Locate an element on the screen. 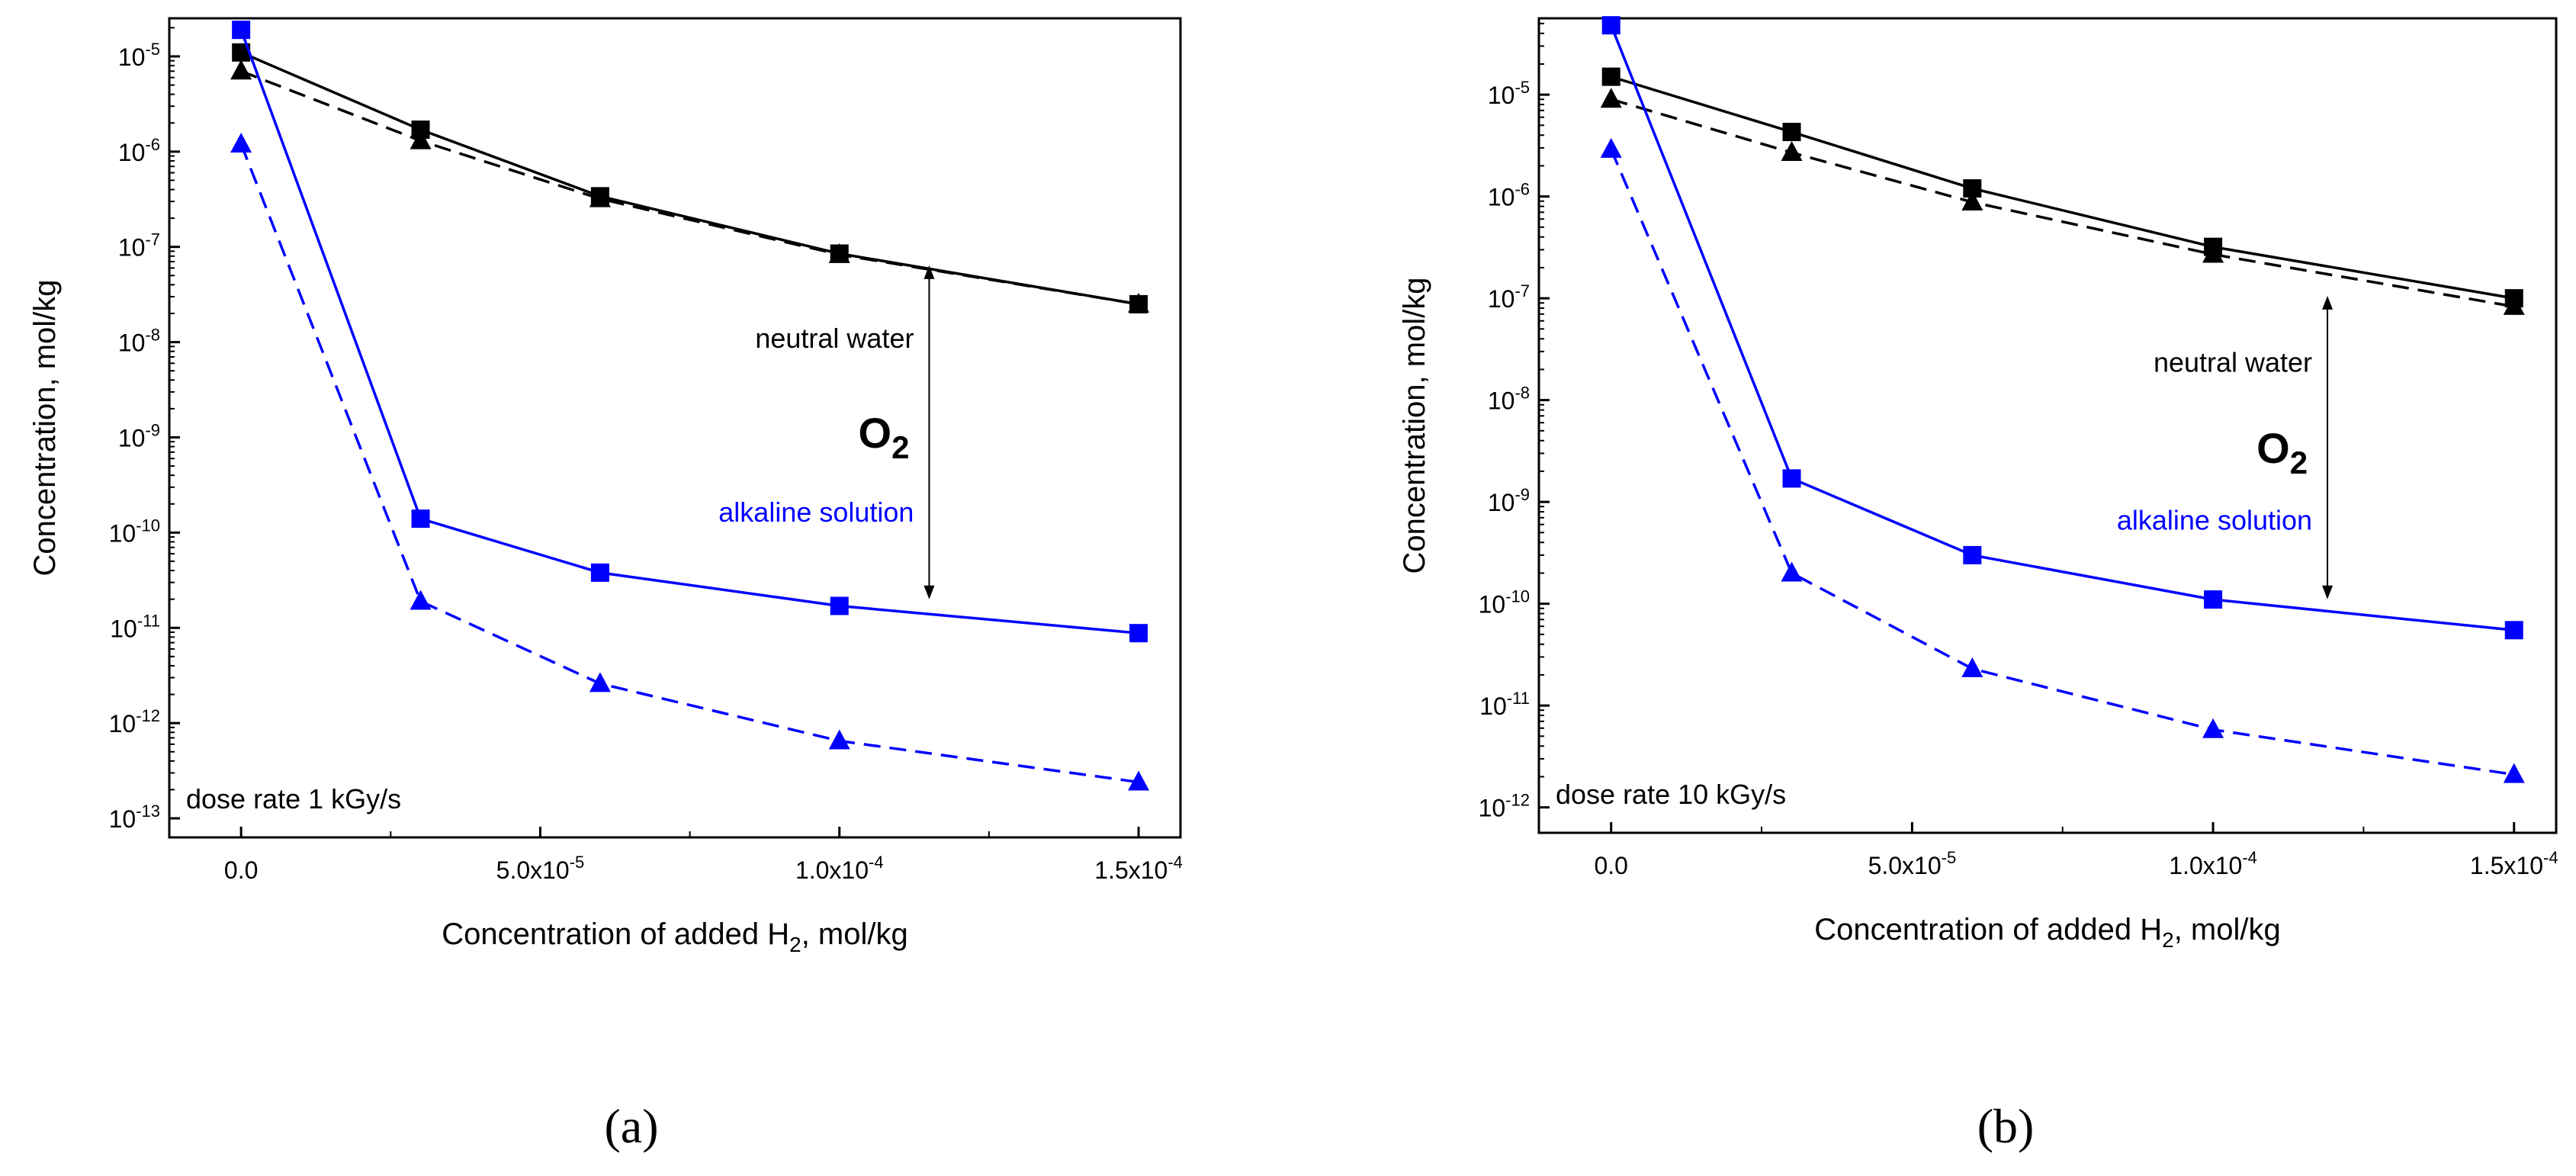  panel-caption: (a) is located at coordinates (631, 1126).